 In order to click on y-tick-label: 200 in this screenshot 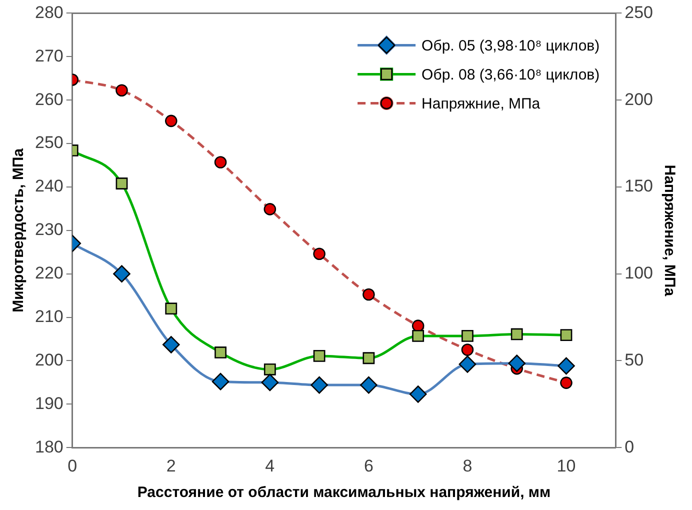, I will do `click(49, 360)`.